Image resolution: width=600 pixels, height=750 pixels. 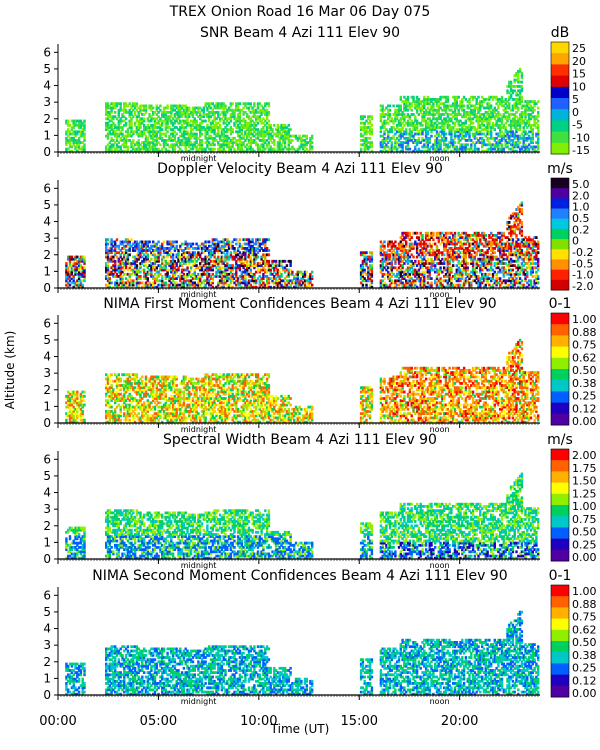 I want to click on colorbar-swatch, so click(x=560, y=59).